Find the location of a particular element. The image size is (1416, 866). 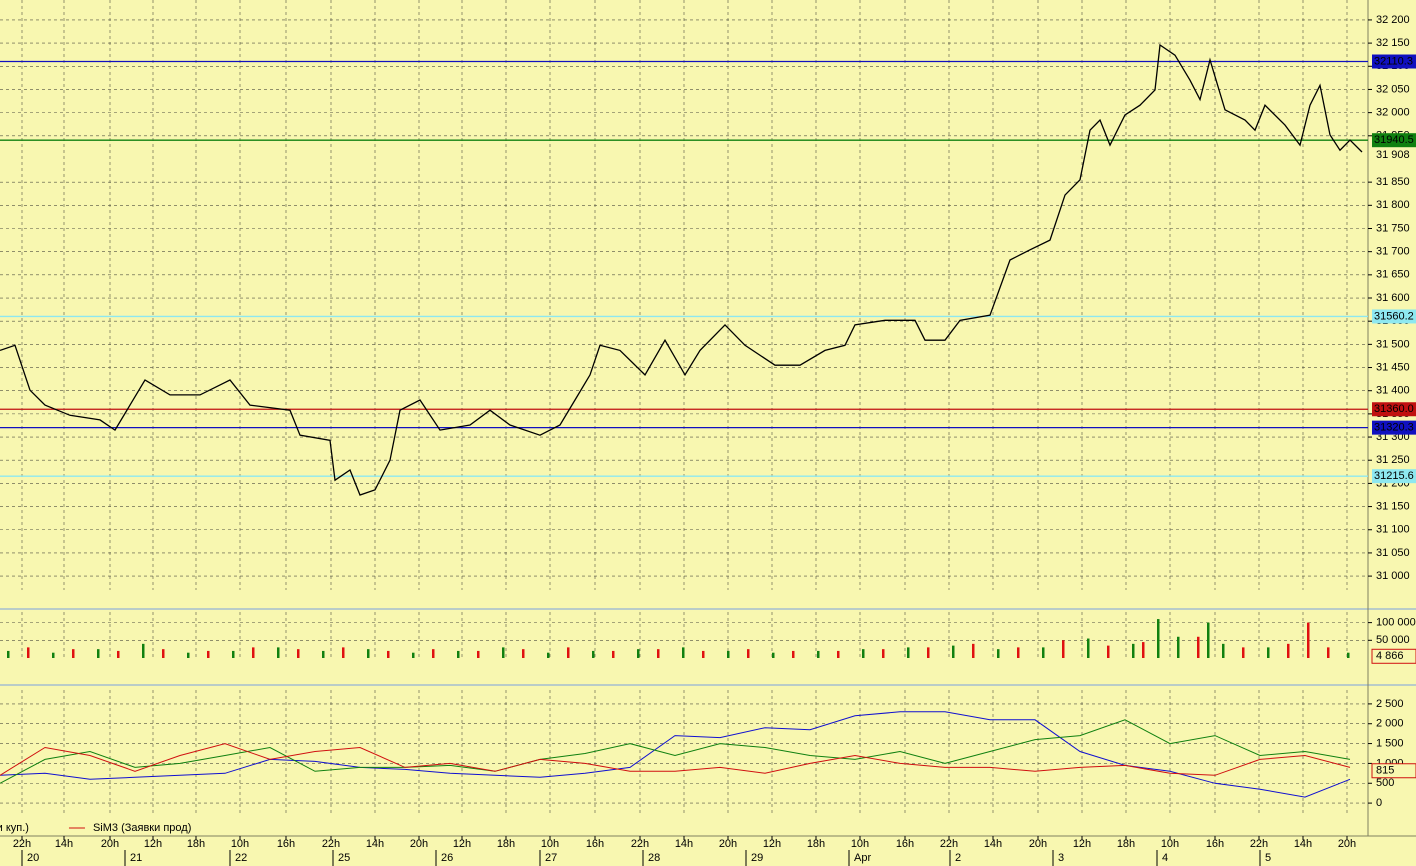

y-tick-label: 31 750 is located at coordinates (1393, 228).